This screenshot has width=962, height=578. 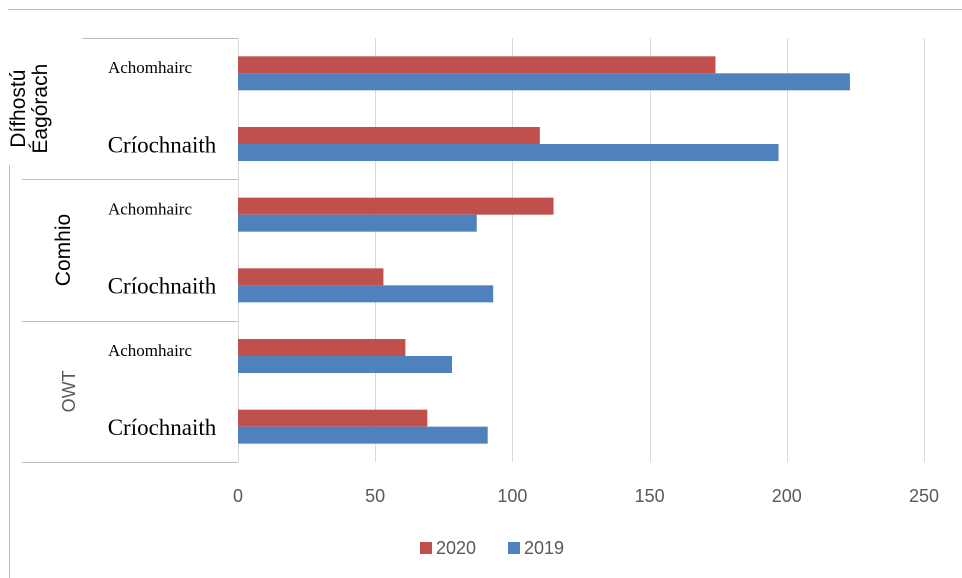 I want to click on category-label-5: Críochnaith, so click(x=162, y=427).